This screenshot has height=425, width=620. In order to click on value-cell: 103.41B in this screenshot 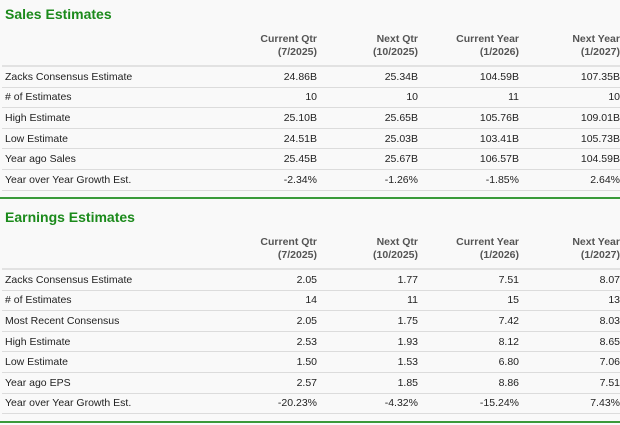, I will do `click(468, 139)`.